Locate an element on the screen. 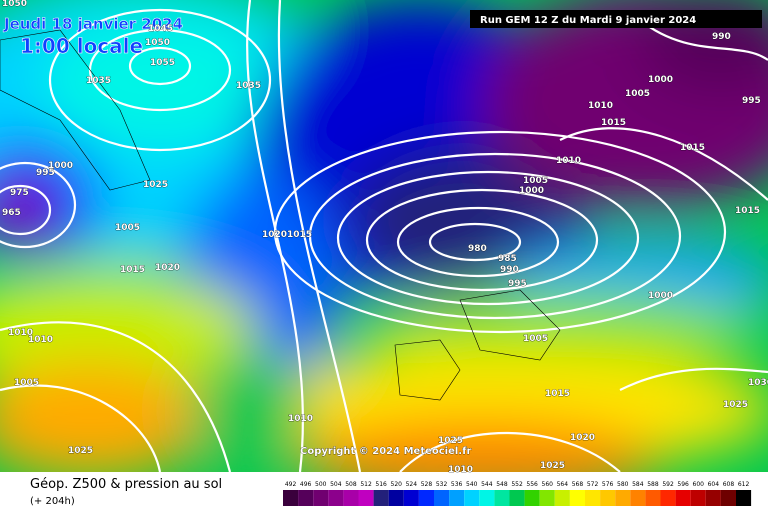 Image resolution: width=768 pixels, height=512 pixels. forecast-date: Jeudi 18 janvier 2024 is located at coordinates (93, 24).